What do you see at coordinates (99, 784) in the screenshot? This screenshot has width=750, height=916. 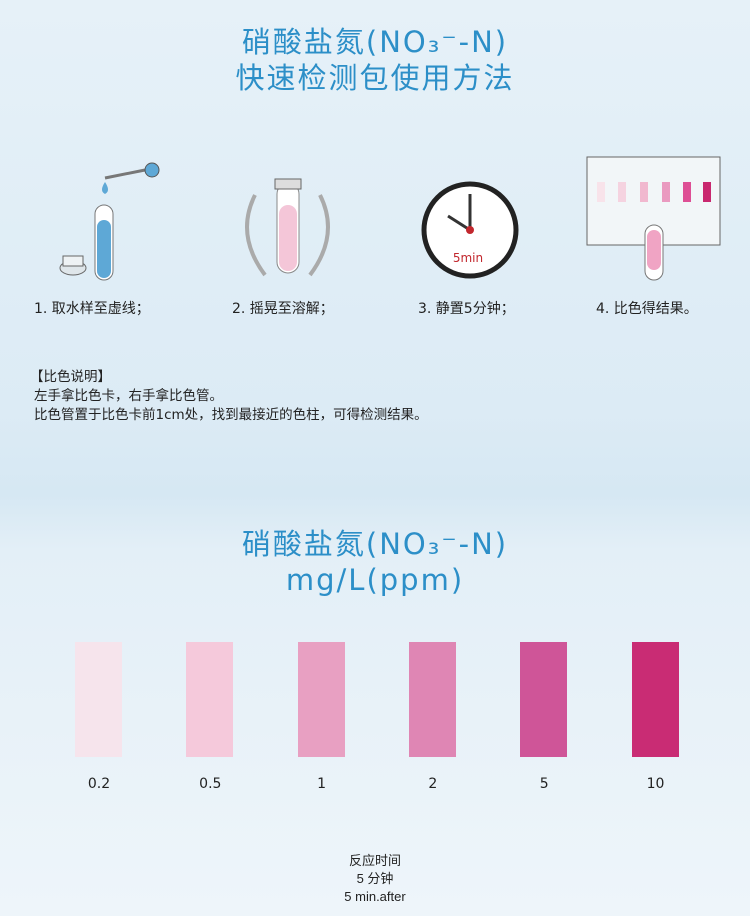 I see `swatch-value: 0.2` at bounding box center [99, 784].